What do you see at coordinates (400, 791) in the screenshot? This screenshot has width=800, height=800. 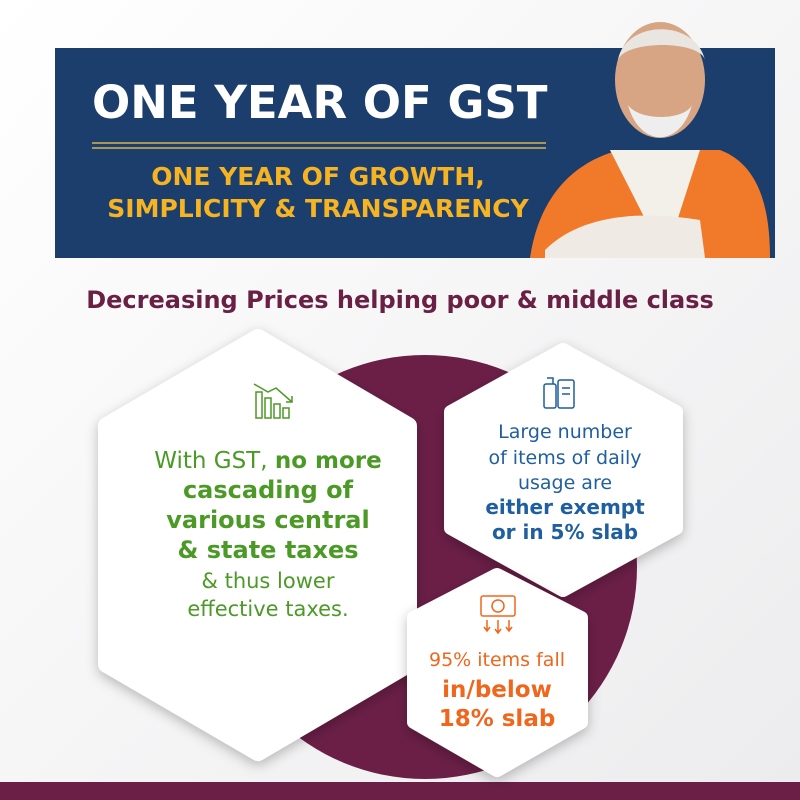 I see `footer-bar` at bounding box center [400, 791].